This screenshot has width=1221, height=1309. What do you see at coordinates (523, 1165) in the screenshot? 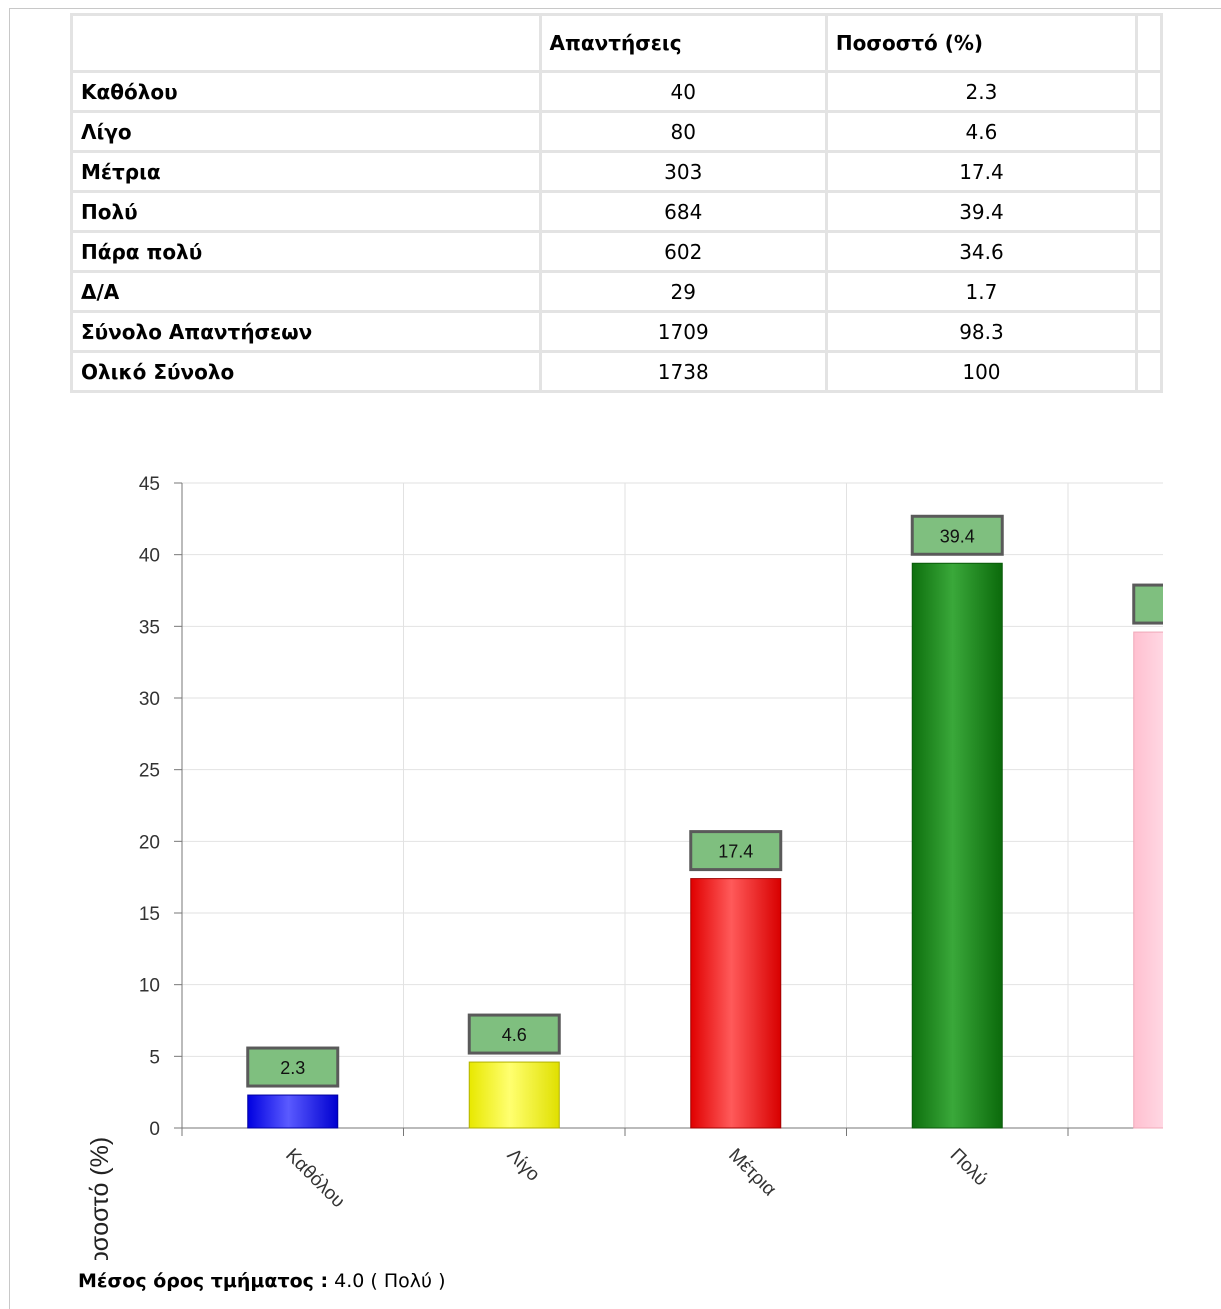
I see `x-tick-label: Λίγο` at bounding box center [523, 1165].